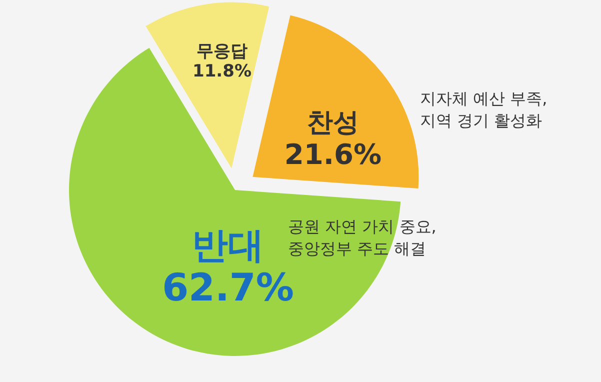  I want to click on slice-label: 무응답, so click(222, 51).